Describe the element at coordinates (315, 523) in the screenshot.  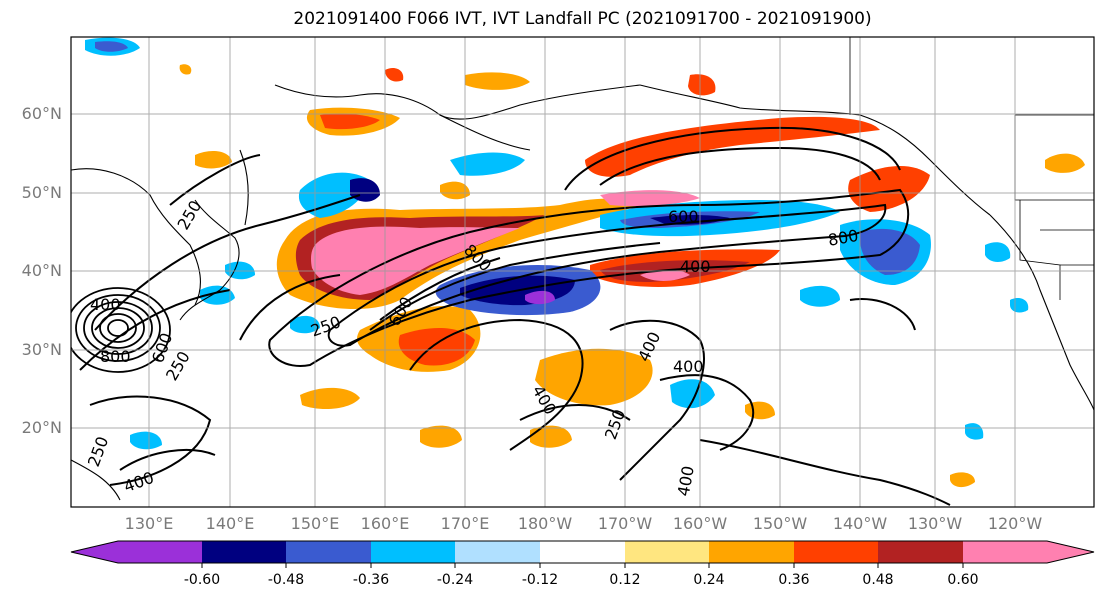
I see `lon-label: 150°E` at that location.